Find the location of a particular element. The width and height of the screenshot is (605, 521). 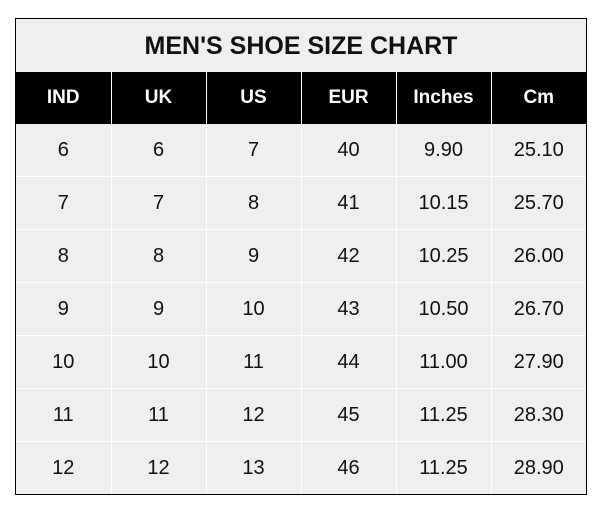

cell-eur: 46 is located at coordinates (348, 467).